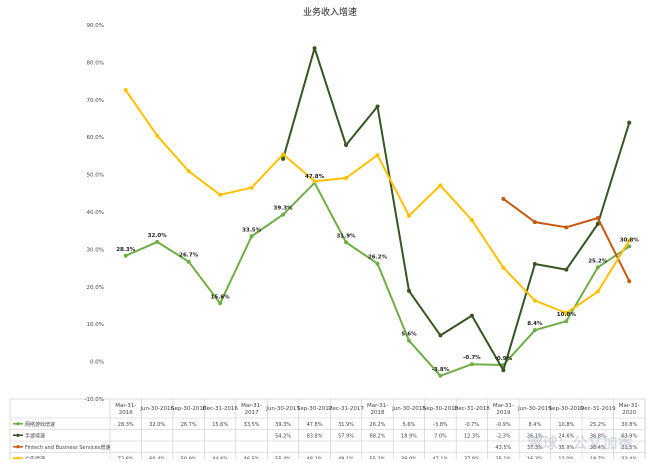 Image resolution: width=660 pixels, height=463 pixels. What do you see at coordinates (97, 363) in the screenshot?
I see `y-tick-label: 0.0%` at bounding box center [97, 363].